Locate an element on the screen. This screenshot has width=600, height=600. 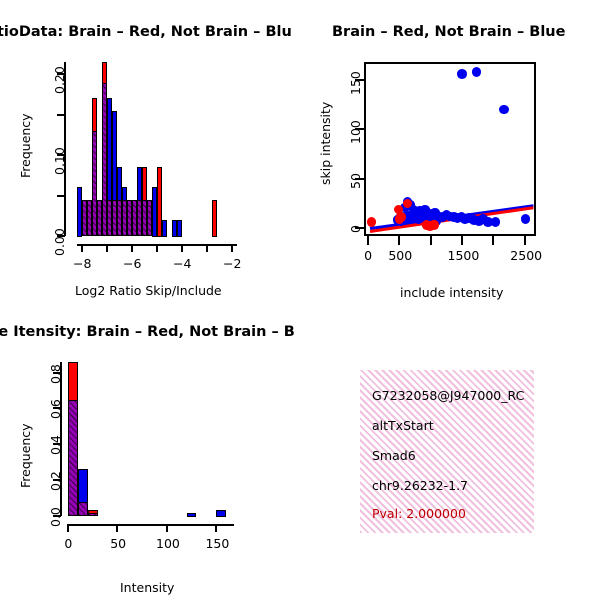
scatter-x-tick-label: 500 is located at coordinates (400, 255).